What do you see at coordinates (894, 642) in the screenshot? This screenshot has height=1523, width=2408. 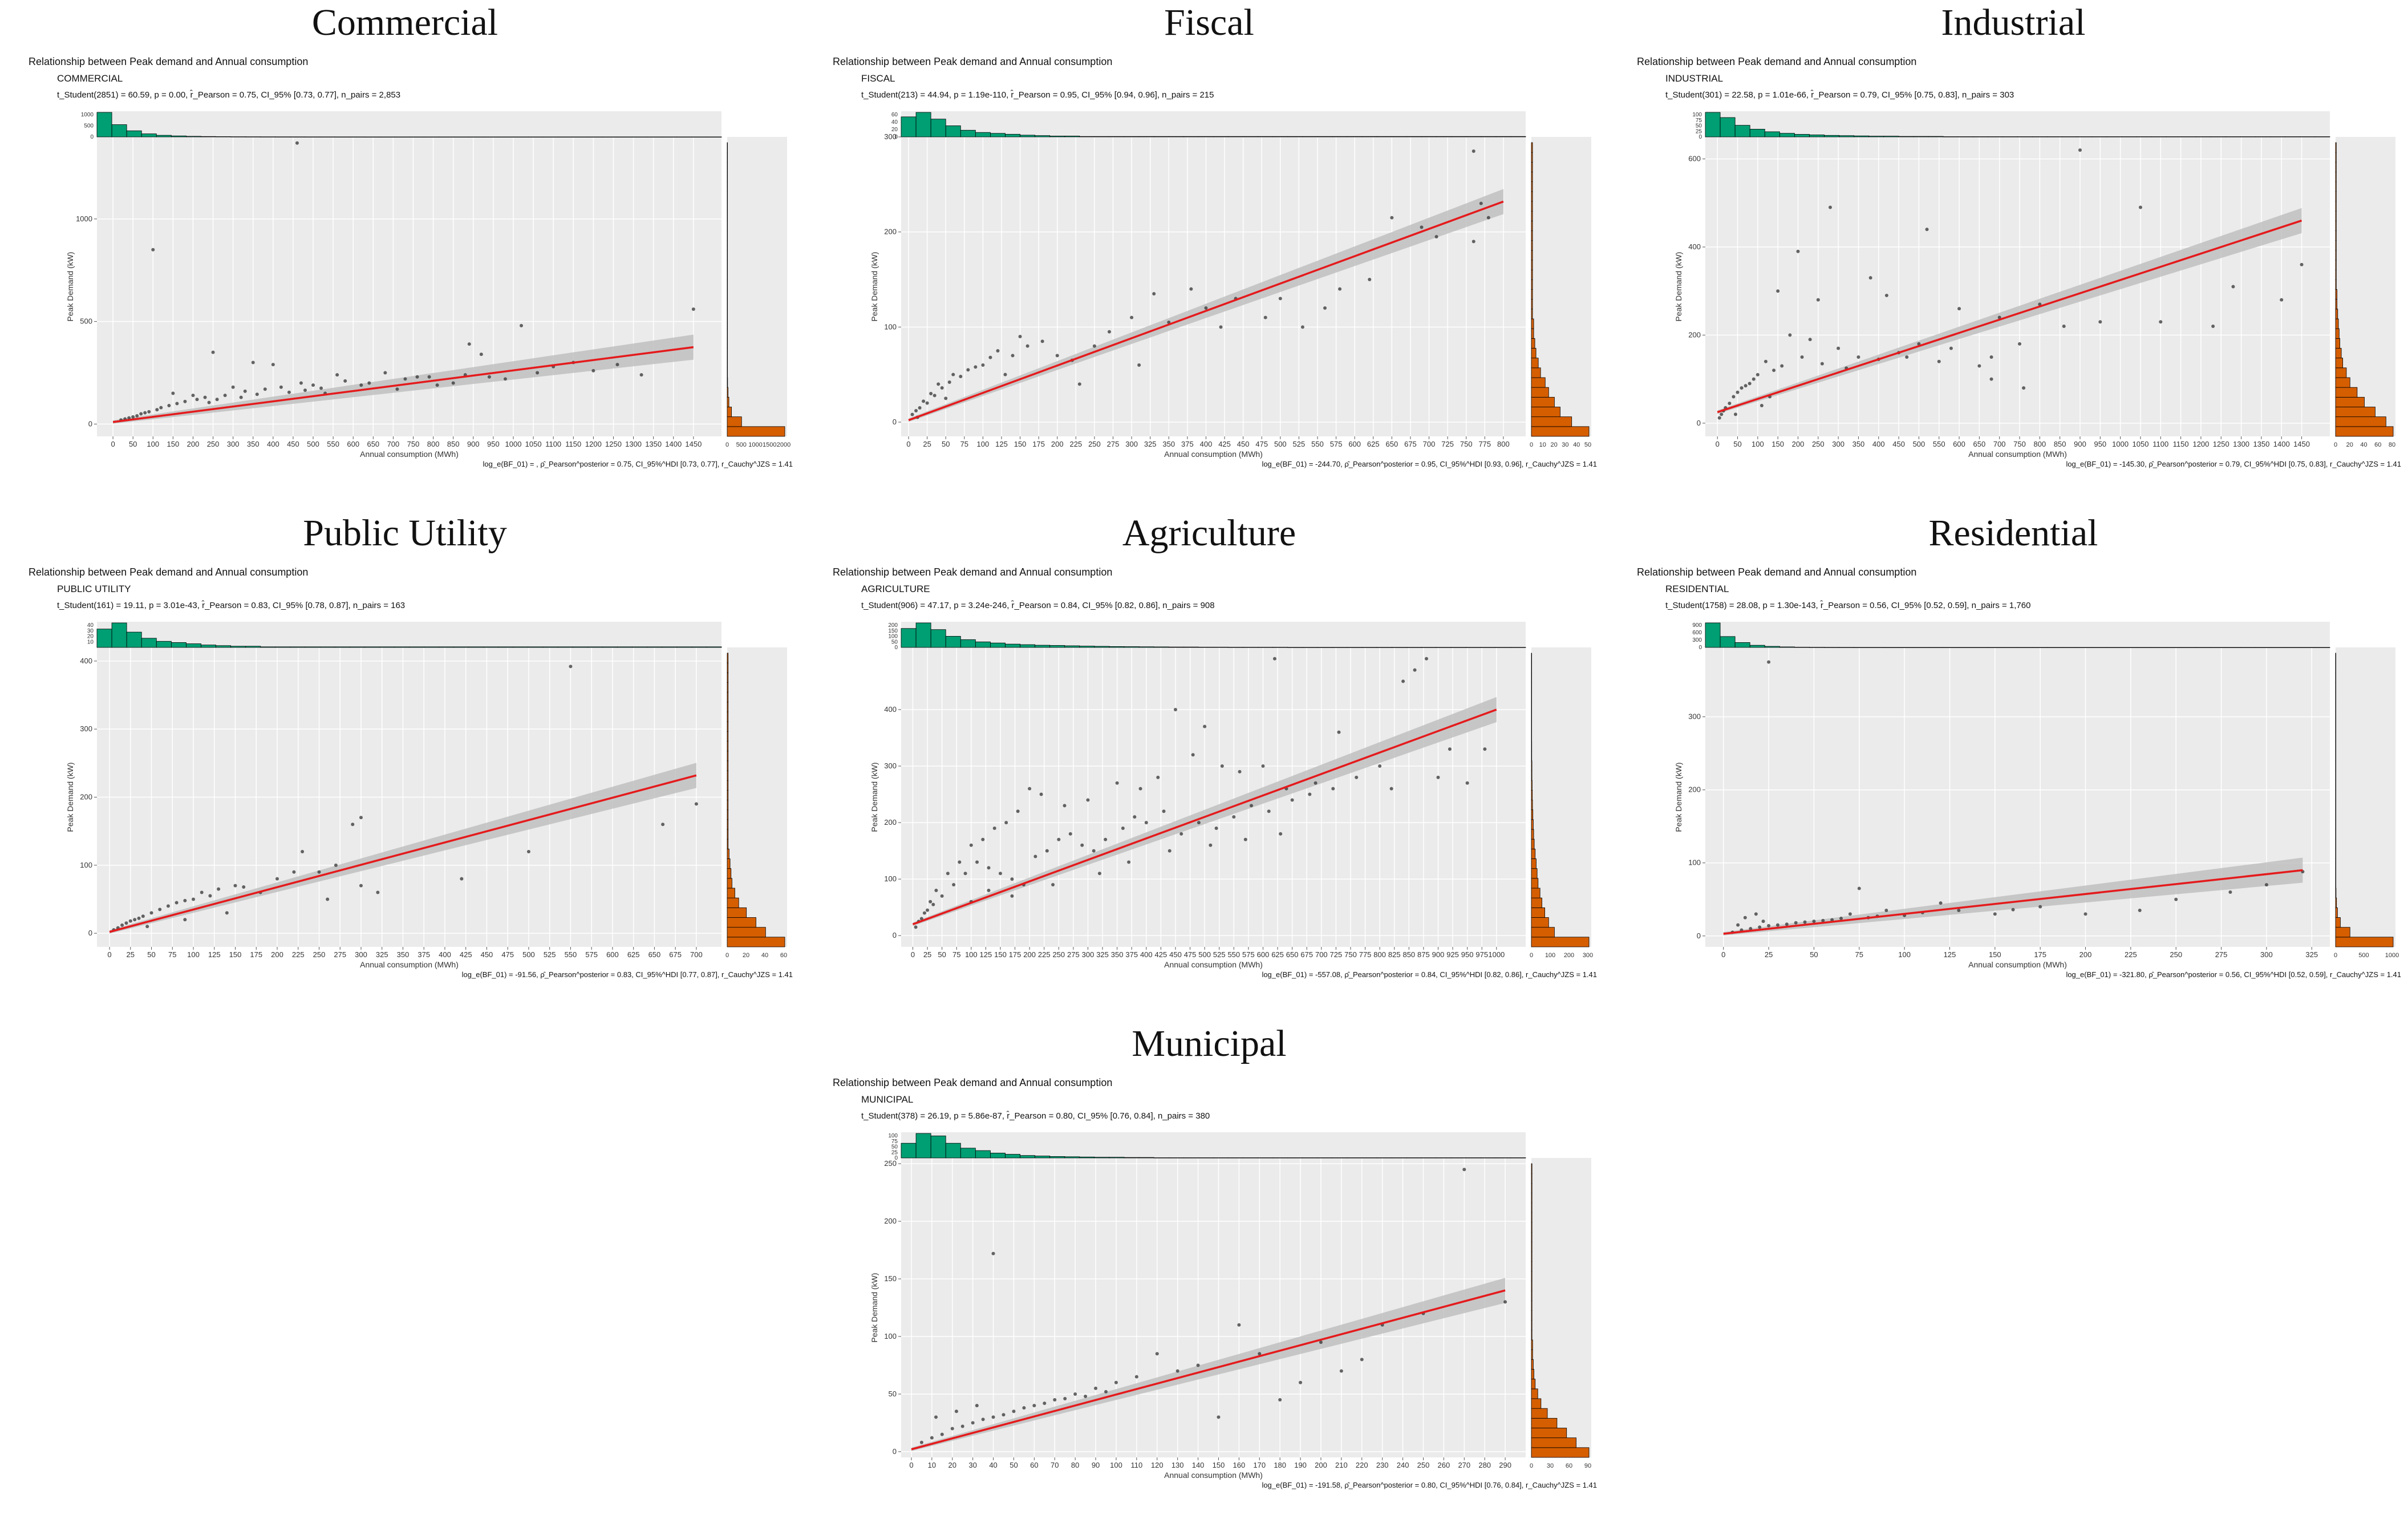 I see `top-hist-tick-label: 50` at bounding box center [894, 642].